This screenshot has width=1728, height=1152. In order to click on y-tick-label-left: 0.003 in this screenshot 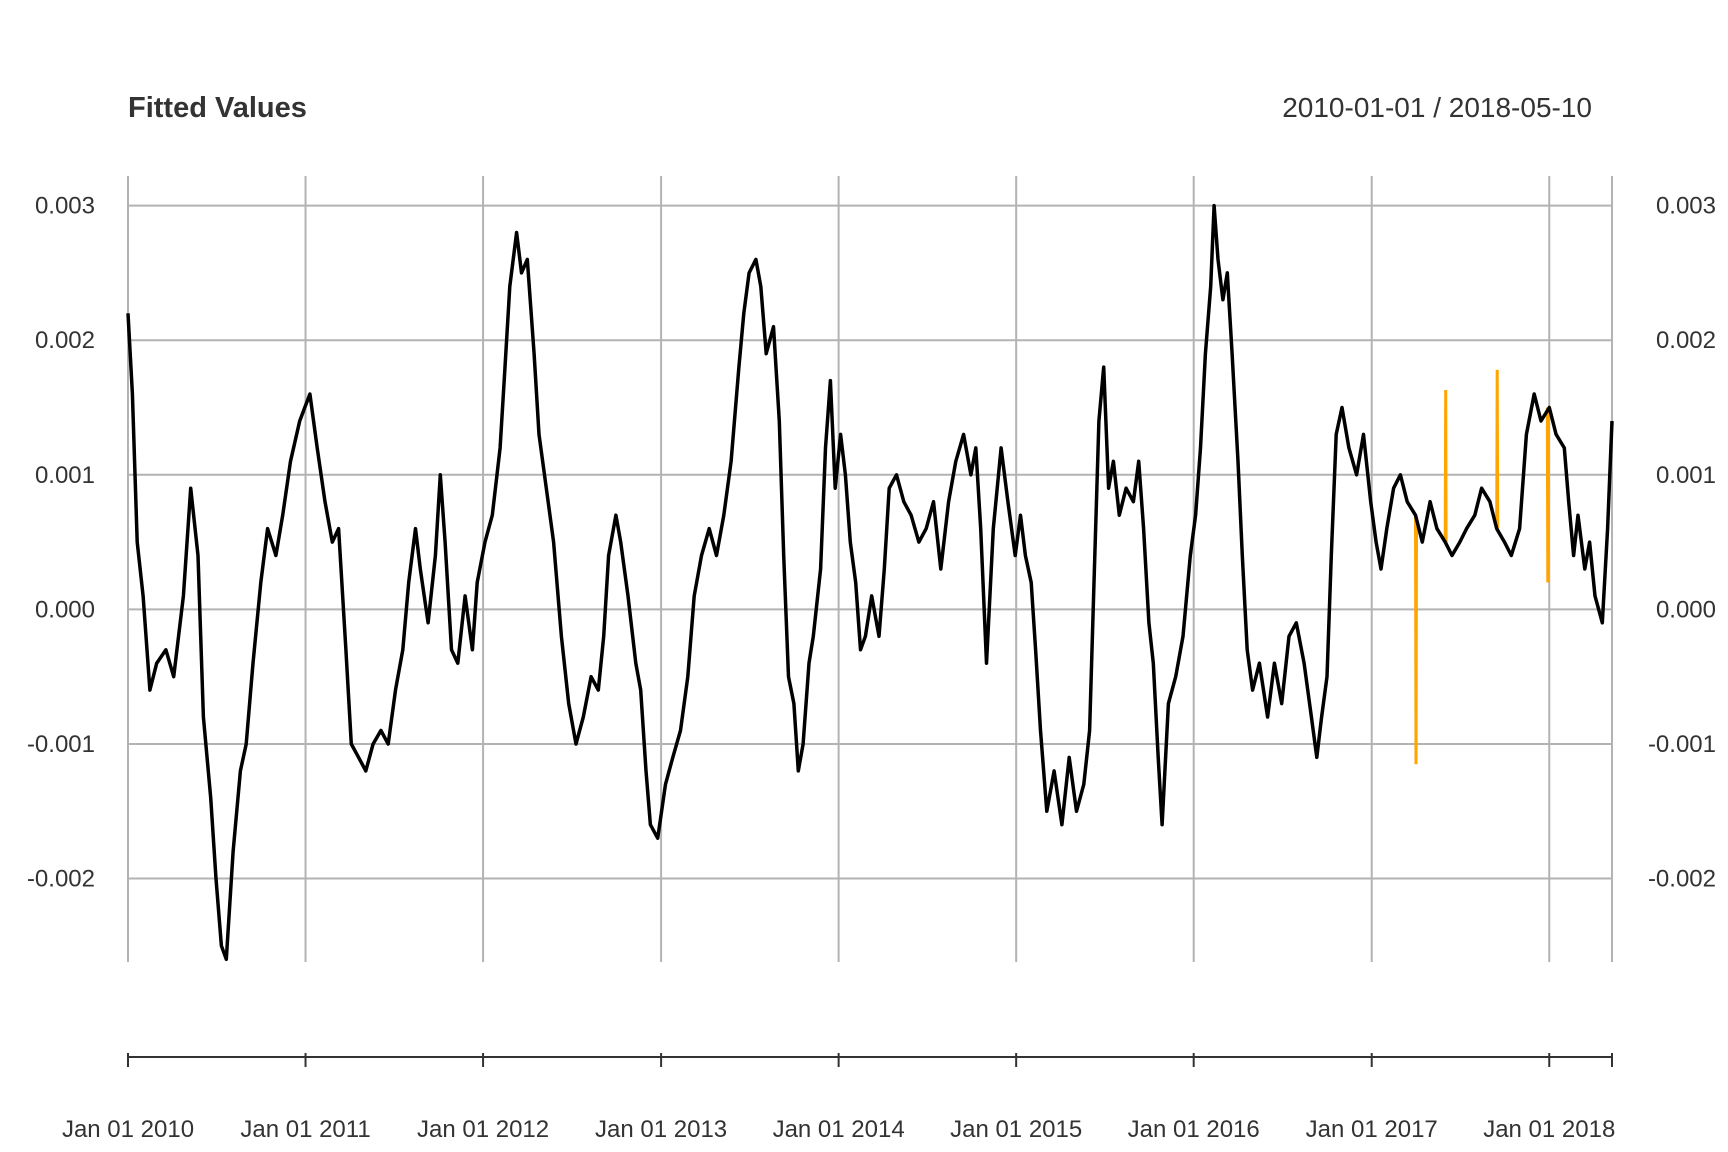, I will do `click(65, 206)`.